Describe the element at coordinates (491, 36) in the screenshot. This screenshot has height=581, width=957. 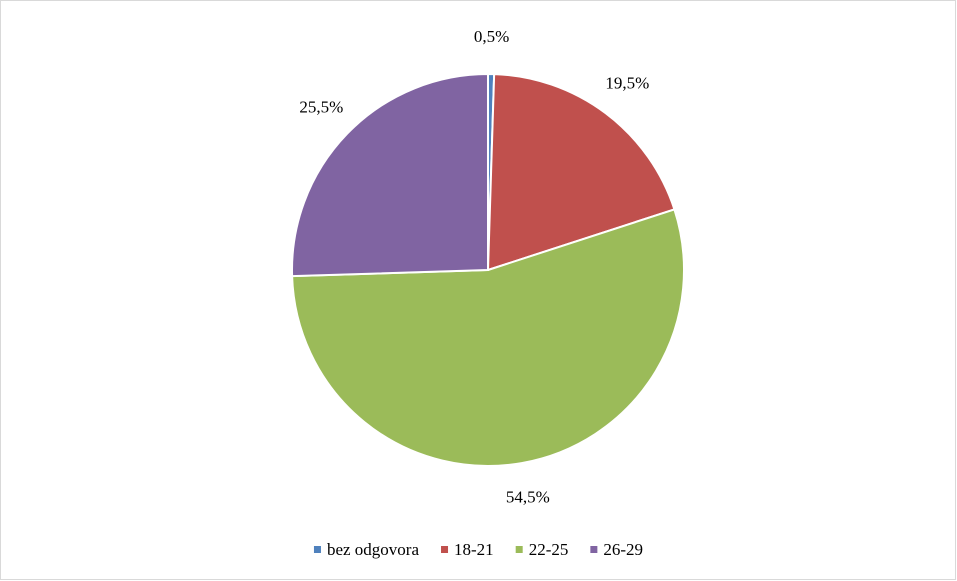
I see `data-label: 0,5%` at that location.